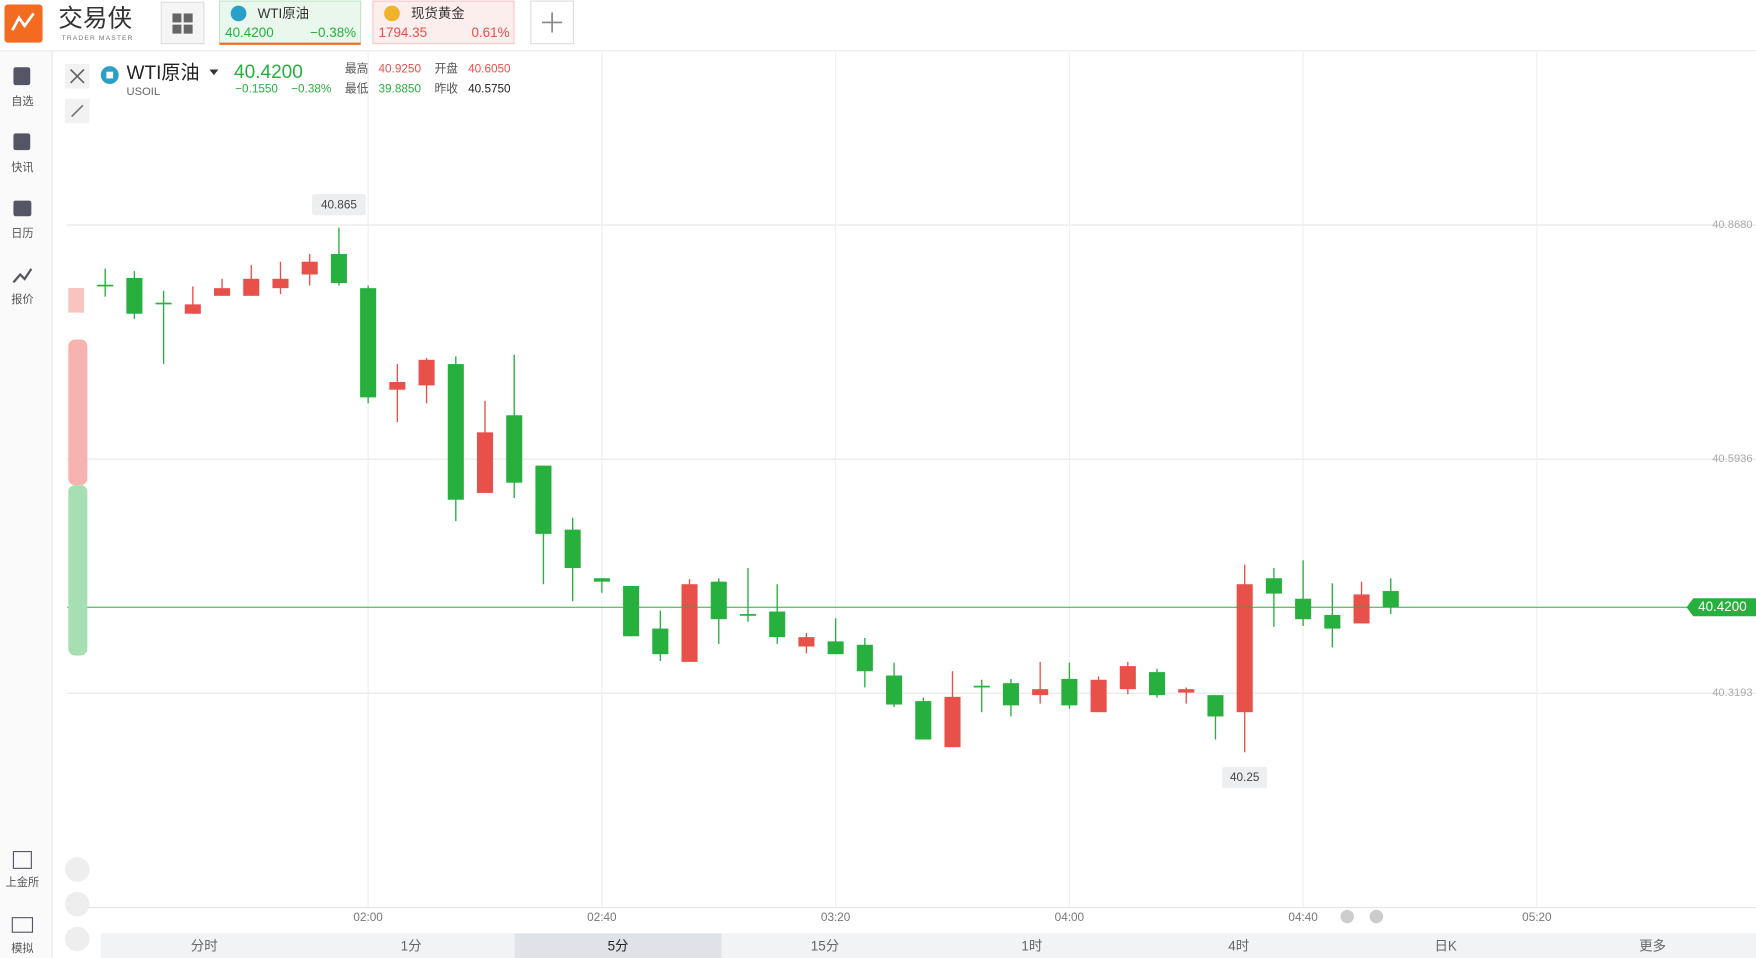  Describe the element at coordinates (22, 167) in the screenshot. I see `sidebar-item: 快讯` at that location.